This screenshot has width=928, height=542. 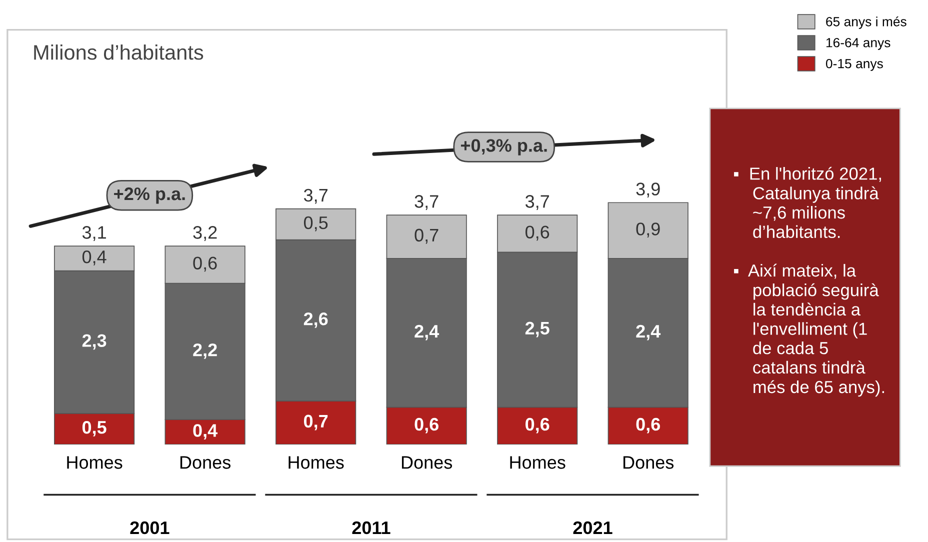 What do you see at coordinates (150, 527) in the screenshot?
I see `text: 2001` at bounding box center [150, 527].